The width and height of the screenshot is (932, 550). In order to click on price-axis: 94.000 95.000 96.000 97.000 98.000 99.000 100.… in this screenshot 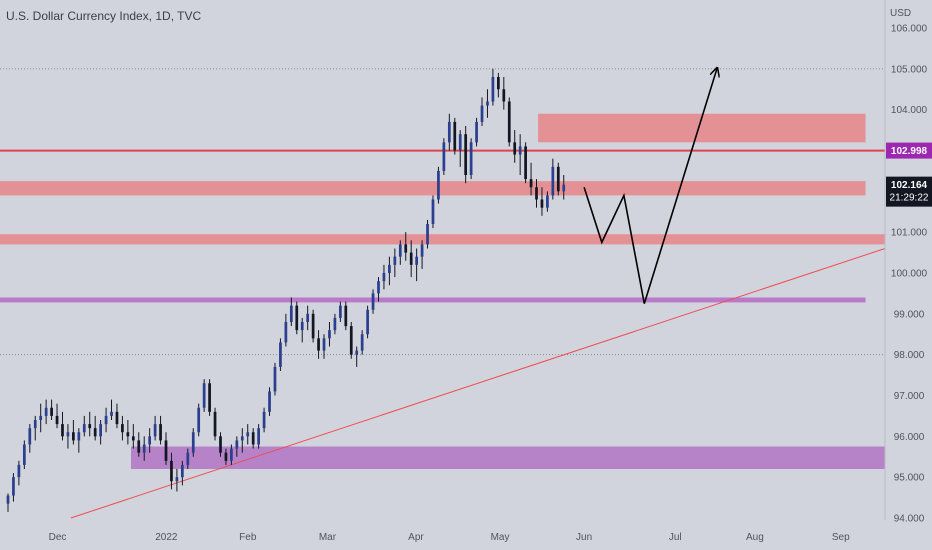, I will do `click(909, 274)`.